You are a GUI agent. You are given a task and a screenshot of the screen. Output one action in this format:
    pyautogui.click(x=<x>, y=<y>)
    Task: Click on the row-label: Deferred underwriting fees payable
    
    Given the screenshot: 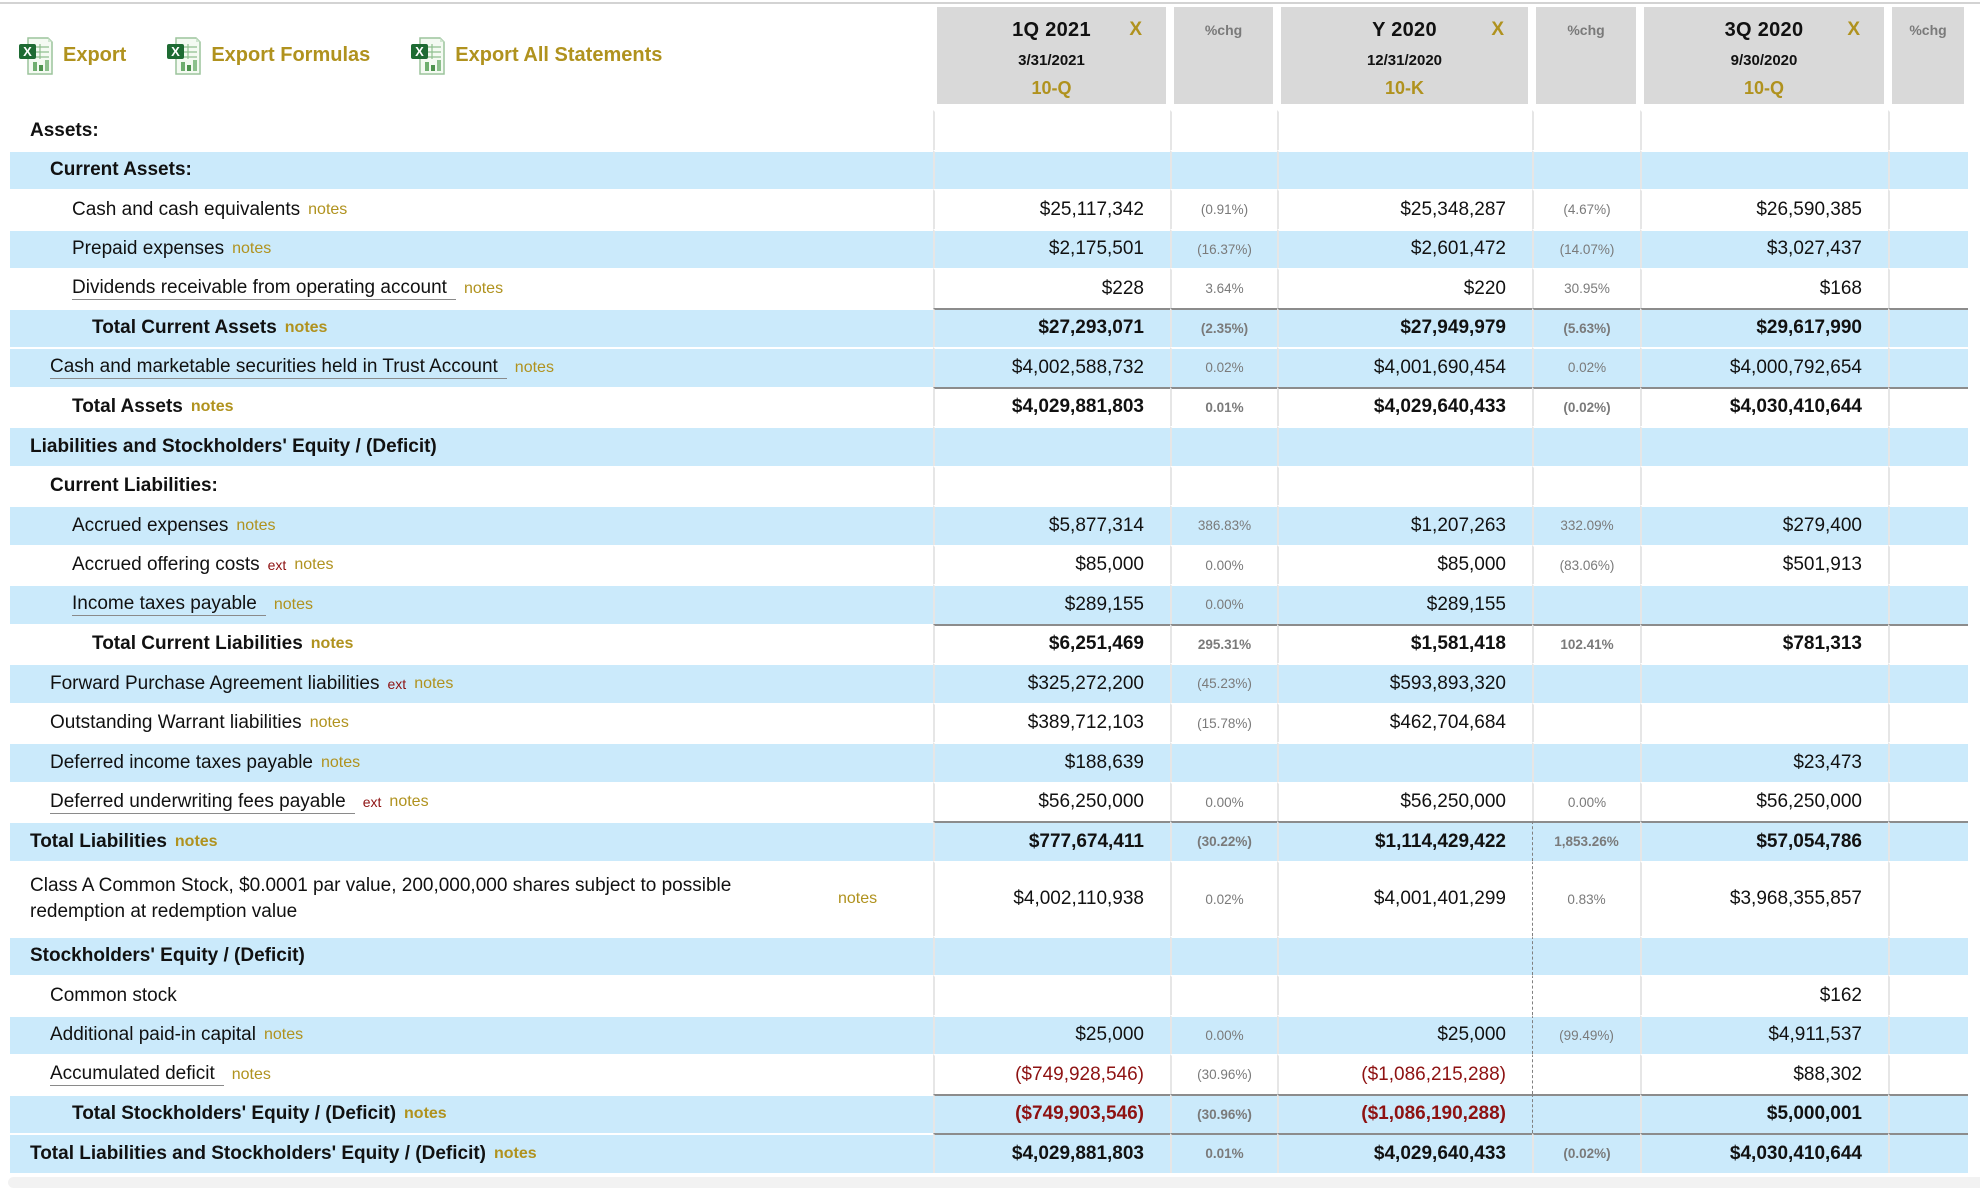 What is the action you would take?
    pyautogui.click(x=202, y=802)
    